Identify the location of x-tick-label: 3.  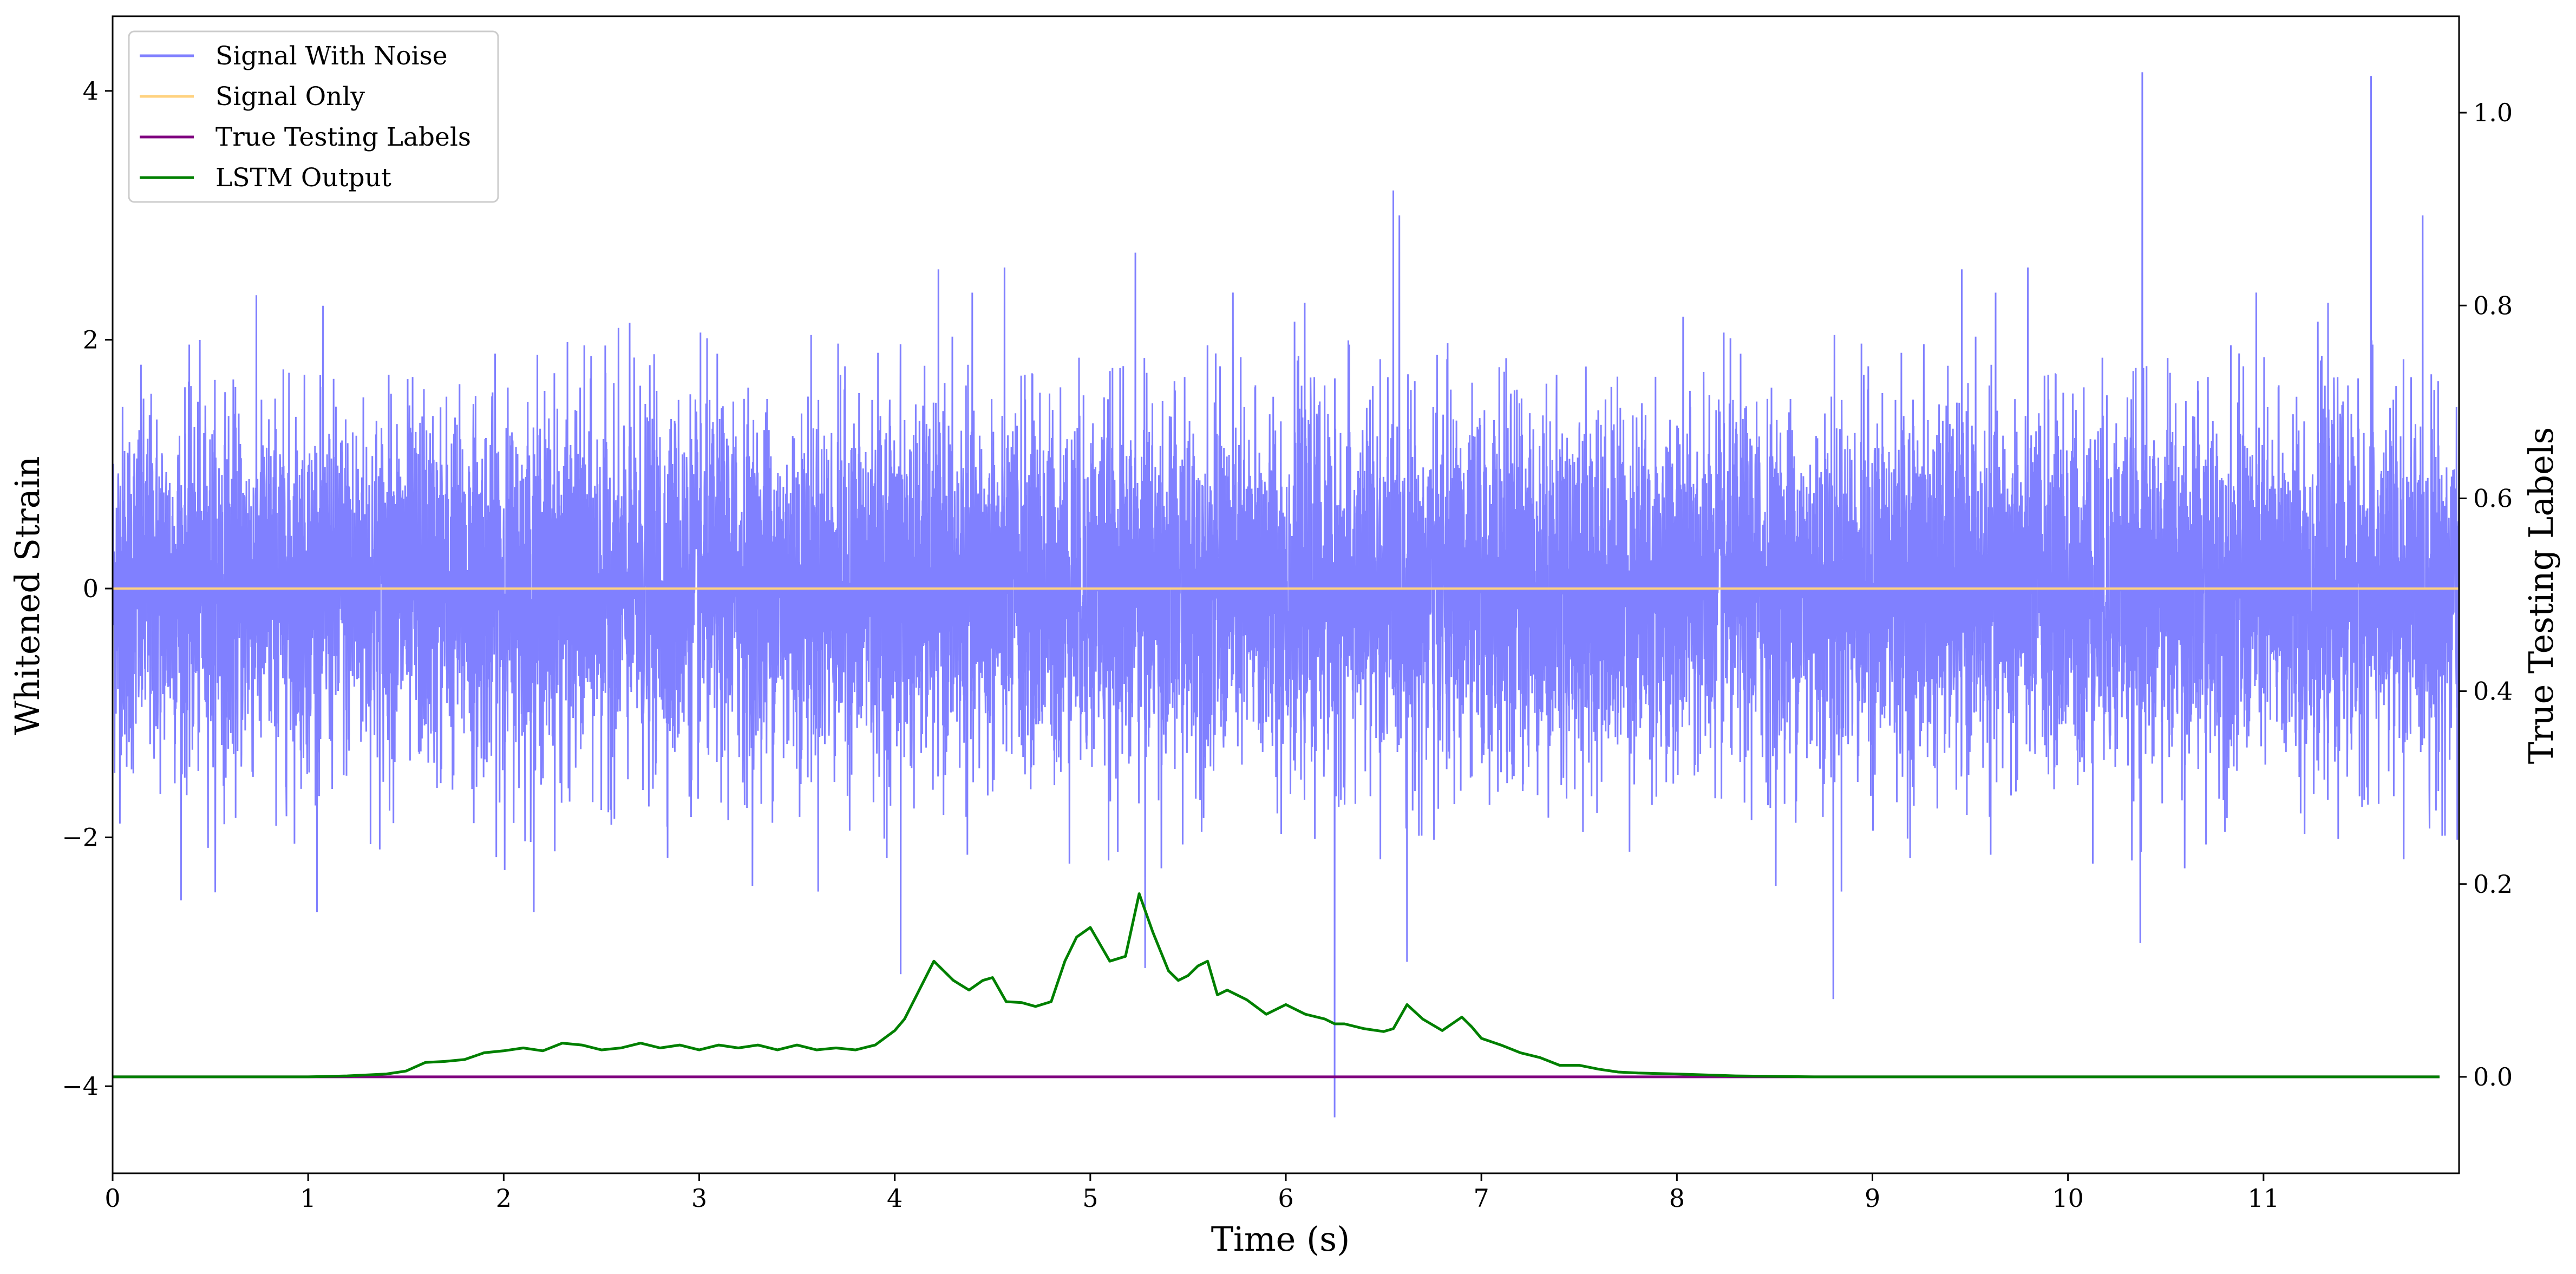
(699, 1198).